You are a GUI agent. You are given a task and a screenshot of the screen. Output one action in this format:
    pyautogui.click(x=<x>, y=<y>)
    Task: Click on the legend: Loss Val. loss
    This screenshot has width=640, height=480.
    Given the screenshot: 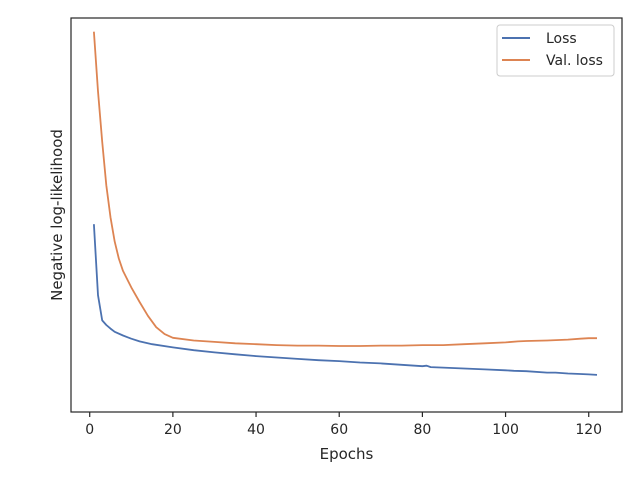 What is the action you would take?
    pyautogui.click(x=555, y=50)
    